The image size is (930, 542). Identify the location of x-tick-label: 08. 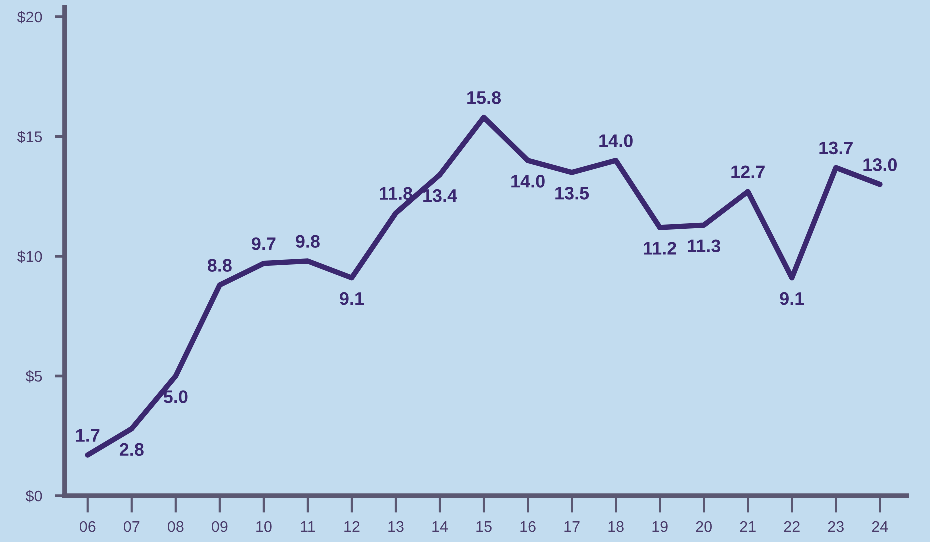
(176, 526).